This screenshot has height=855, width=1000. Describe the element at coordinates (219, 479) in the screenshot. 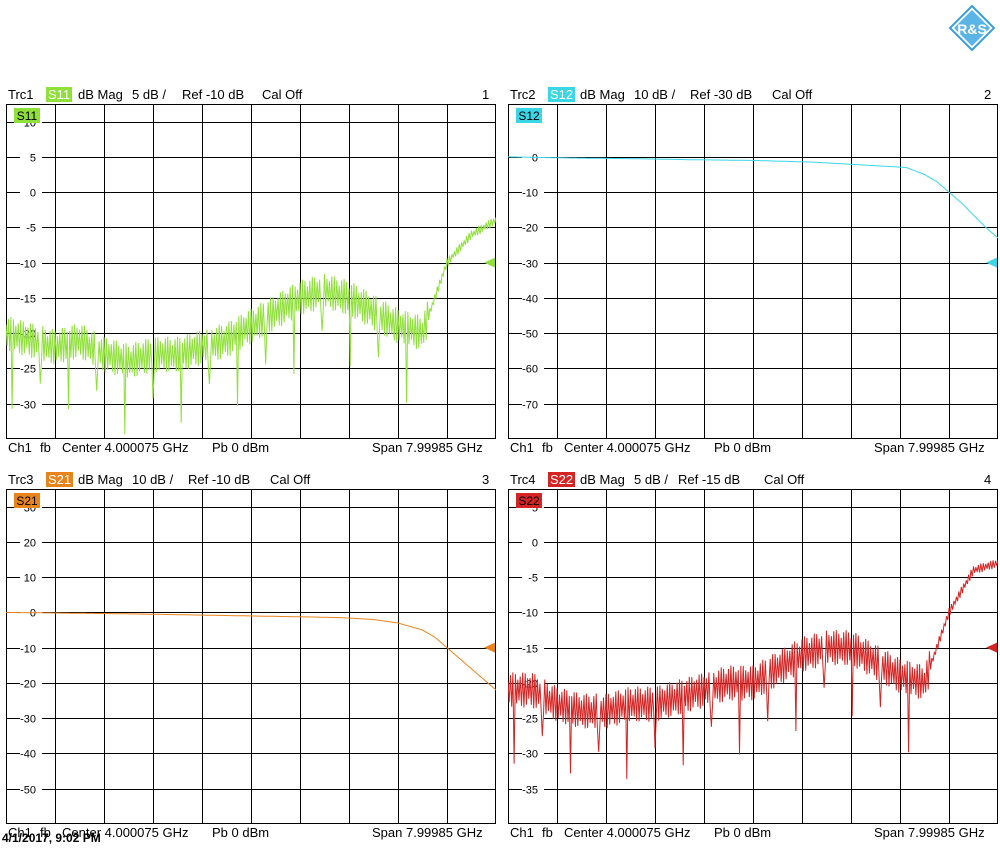

I see `trace-ref: Ref -10 dB` at that location.